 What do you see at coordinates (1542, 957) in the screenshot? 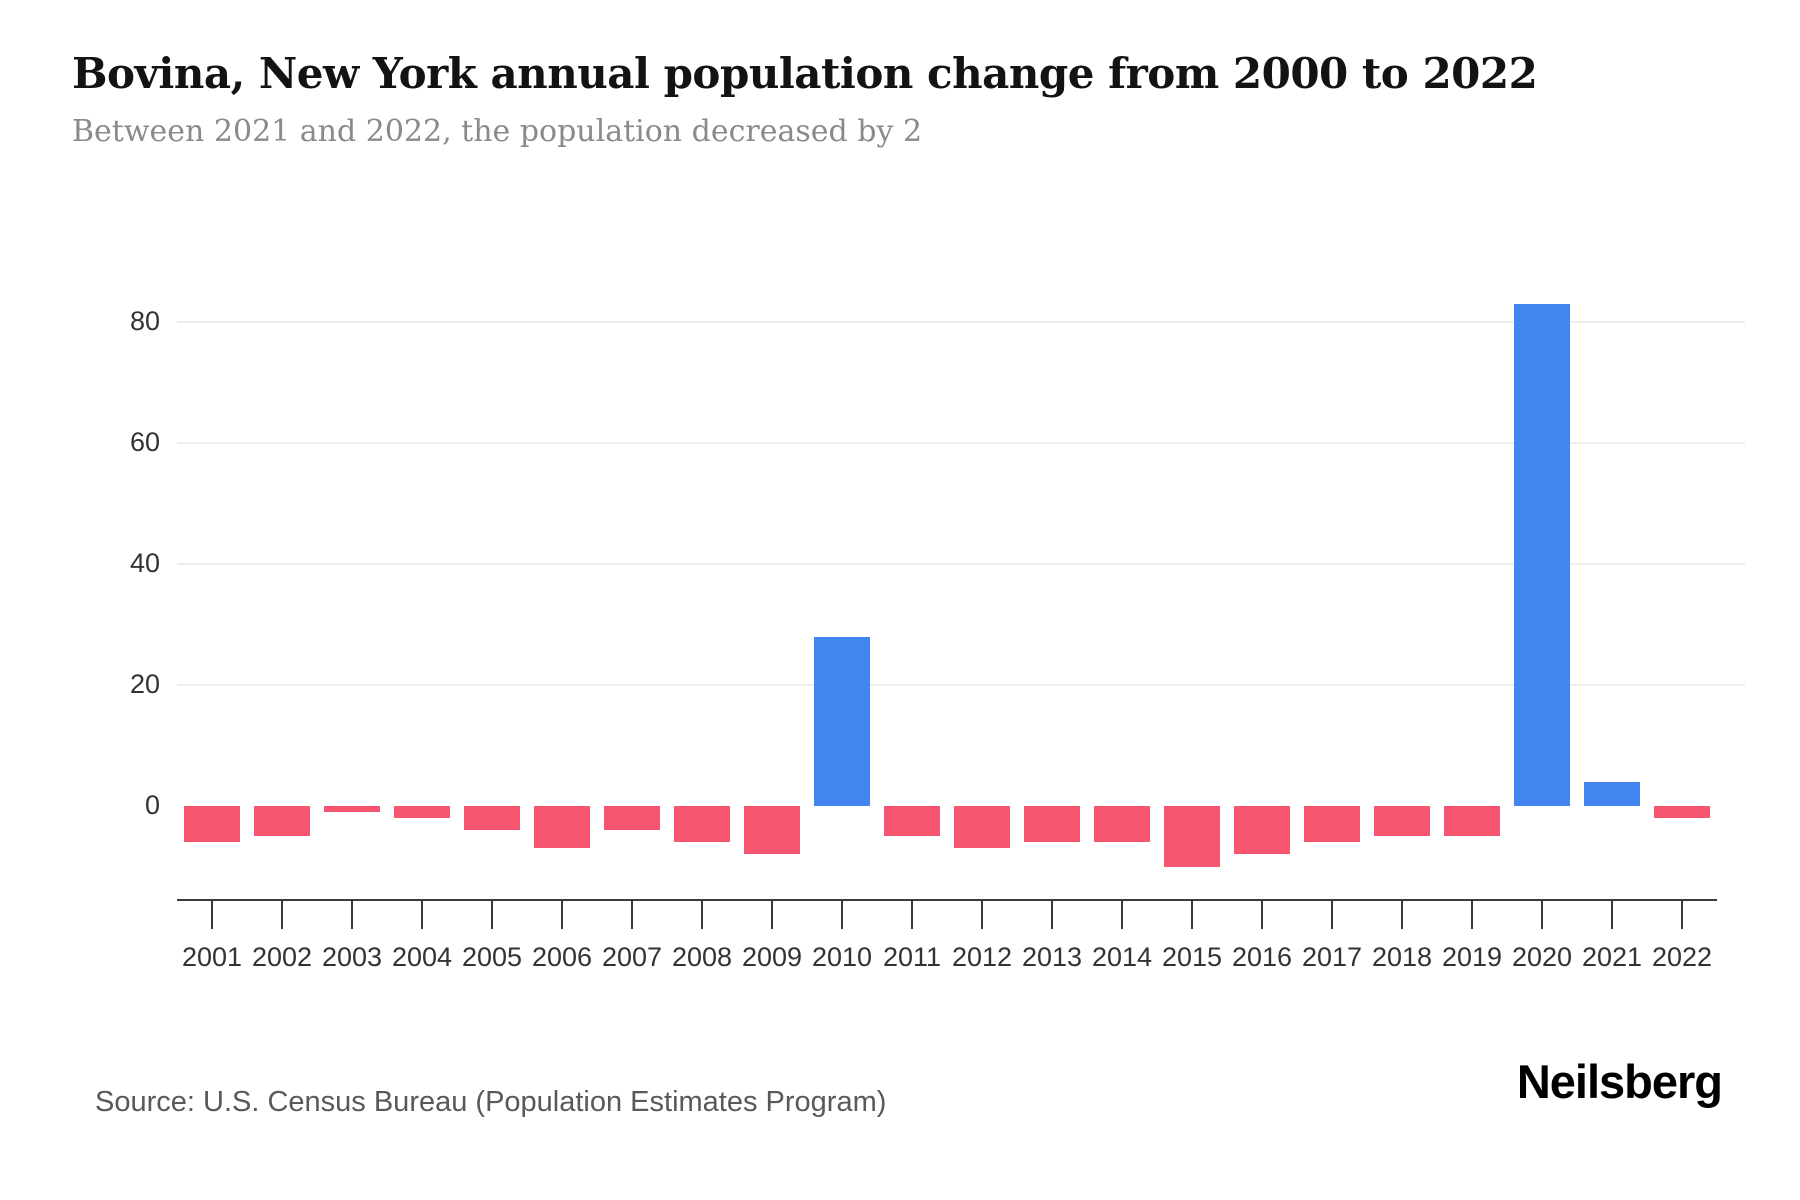
I see `x-axis-label-2020: 2020` at bounding box center [1542, 957].